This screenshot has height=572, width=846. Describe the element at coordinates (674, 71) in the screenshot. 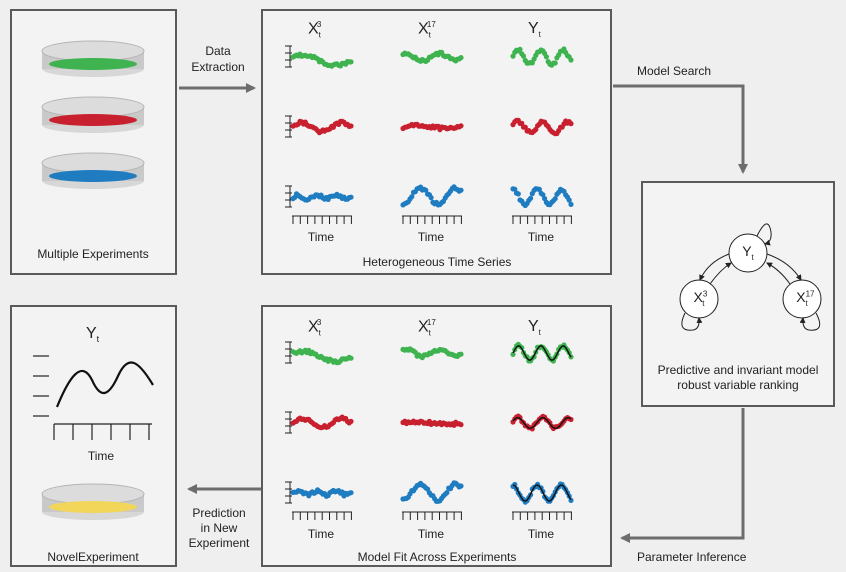

I see `model-search-label: Model Search` at that location.